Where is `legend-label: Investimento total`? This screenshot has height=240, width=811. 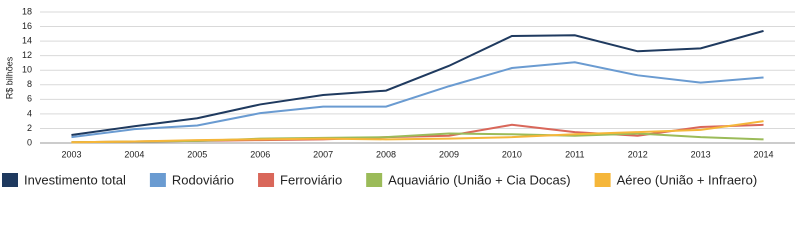 legend-label: Investimento total is located at coordinates (75, 179).